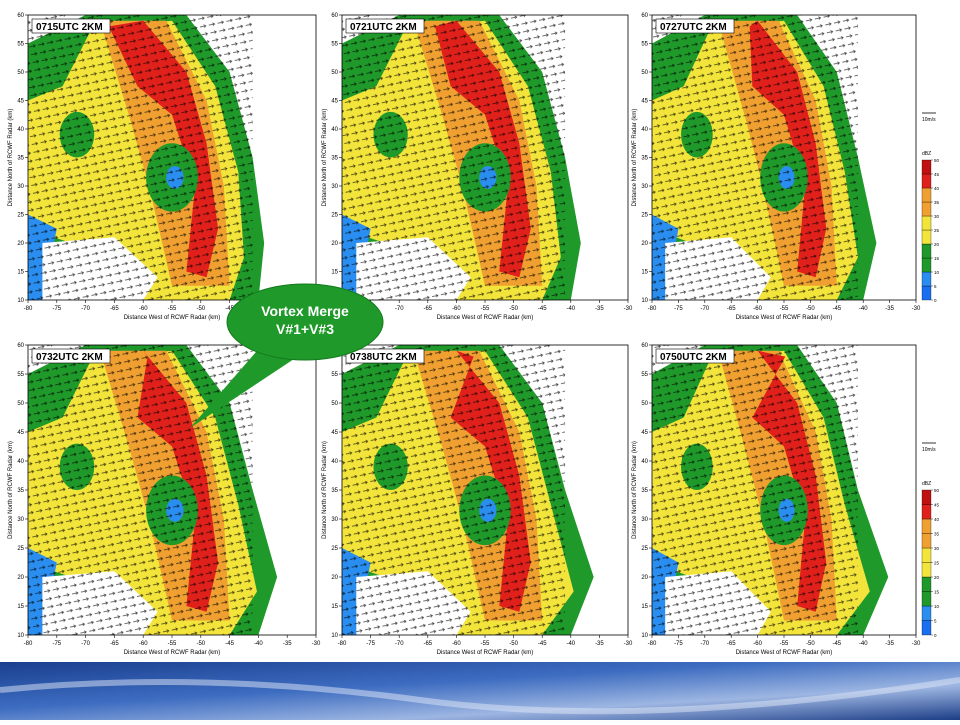  I want to click on panel-label: 0727UTC 2KM, so click(693, 27).